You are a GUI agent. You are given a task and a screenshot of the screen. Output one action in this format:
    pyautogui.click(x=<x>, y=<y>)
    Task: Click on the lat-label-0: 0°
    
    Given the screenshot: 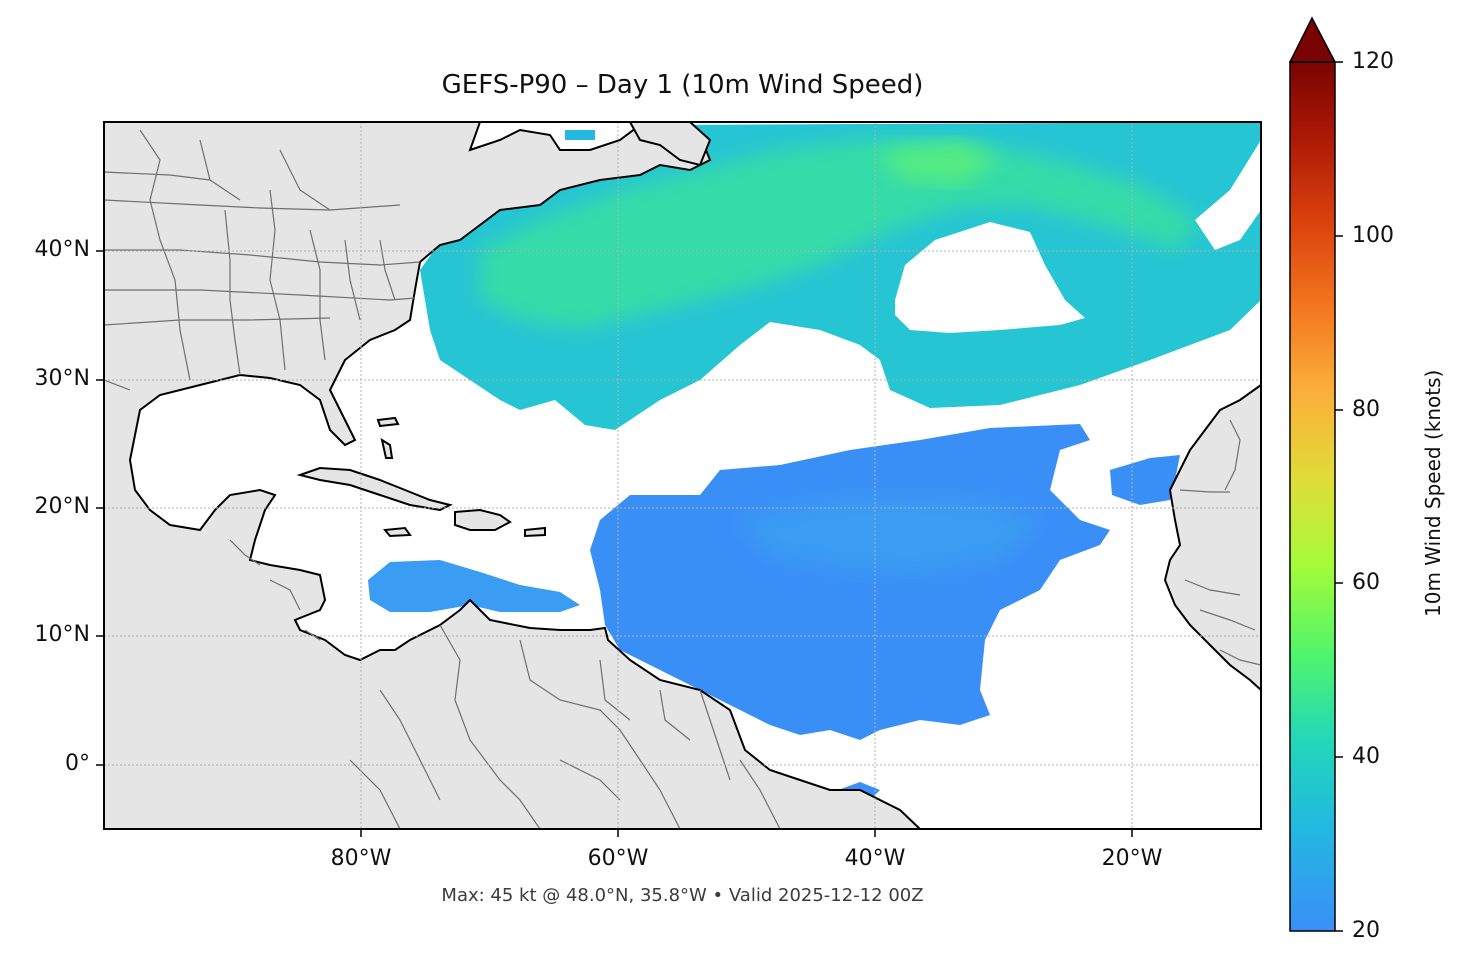 What is the action you would take?
    pyautogui.click(x=77, y=763)
    